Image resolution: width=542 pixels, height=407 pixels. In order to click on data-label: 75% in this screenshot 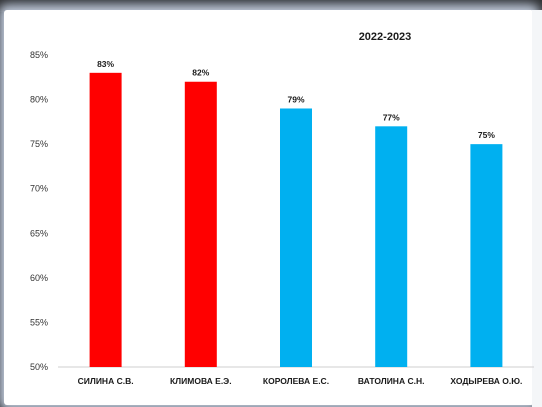, I will do `click(486, 135)`.